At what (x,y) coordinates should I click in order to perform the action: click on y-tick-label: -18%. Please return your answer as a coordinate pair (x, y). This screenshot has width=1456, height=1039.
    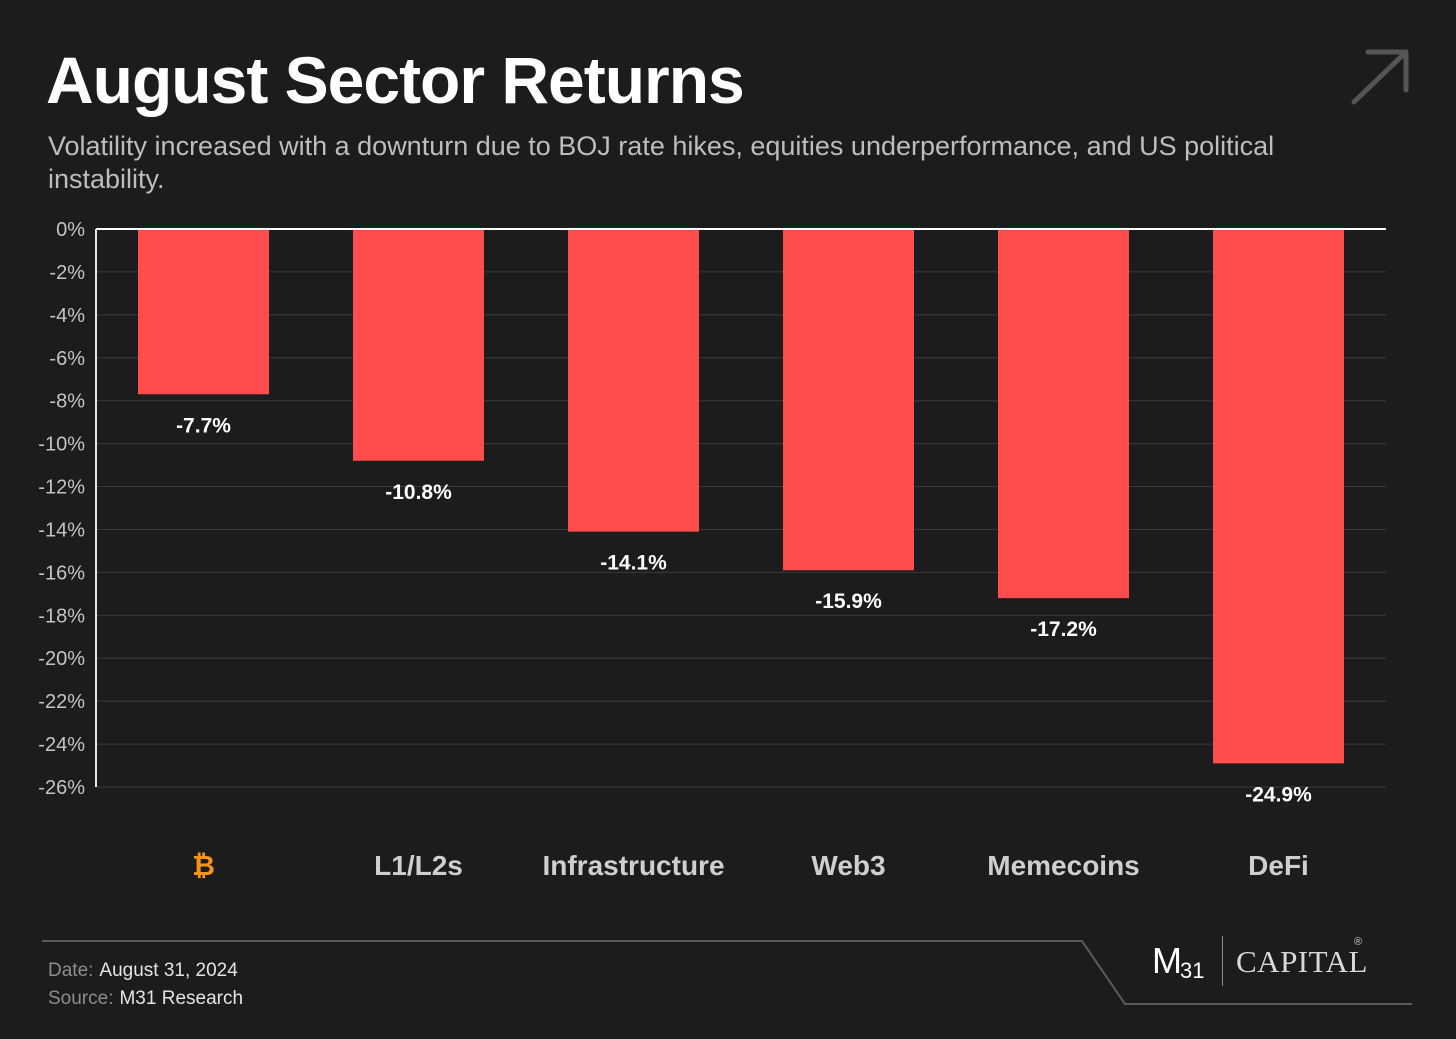
    Looking at the image, I should click on (61, 616).